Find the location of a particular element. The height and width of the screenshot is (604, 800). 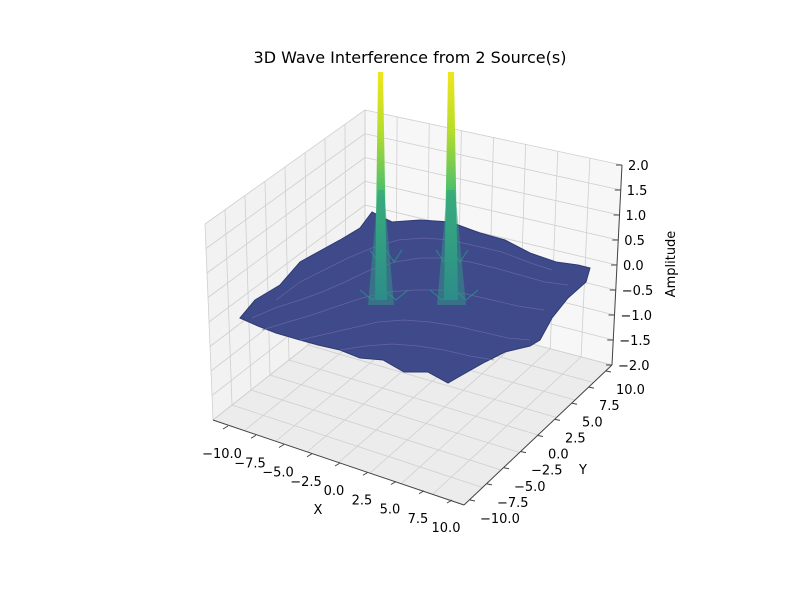

z-axis-label: Amplitude is located at coordinates (671, 264).